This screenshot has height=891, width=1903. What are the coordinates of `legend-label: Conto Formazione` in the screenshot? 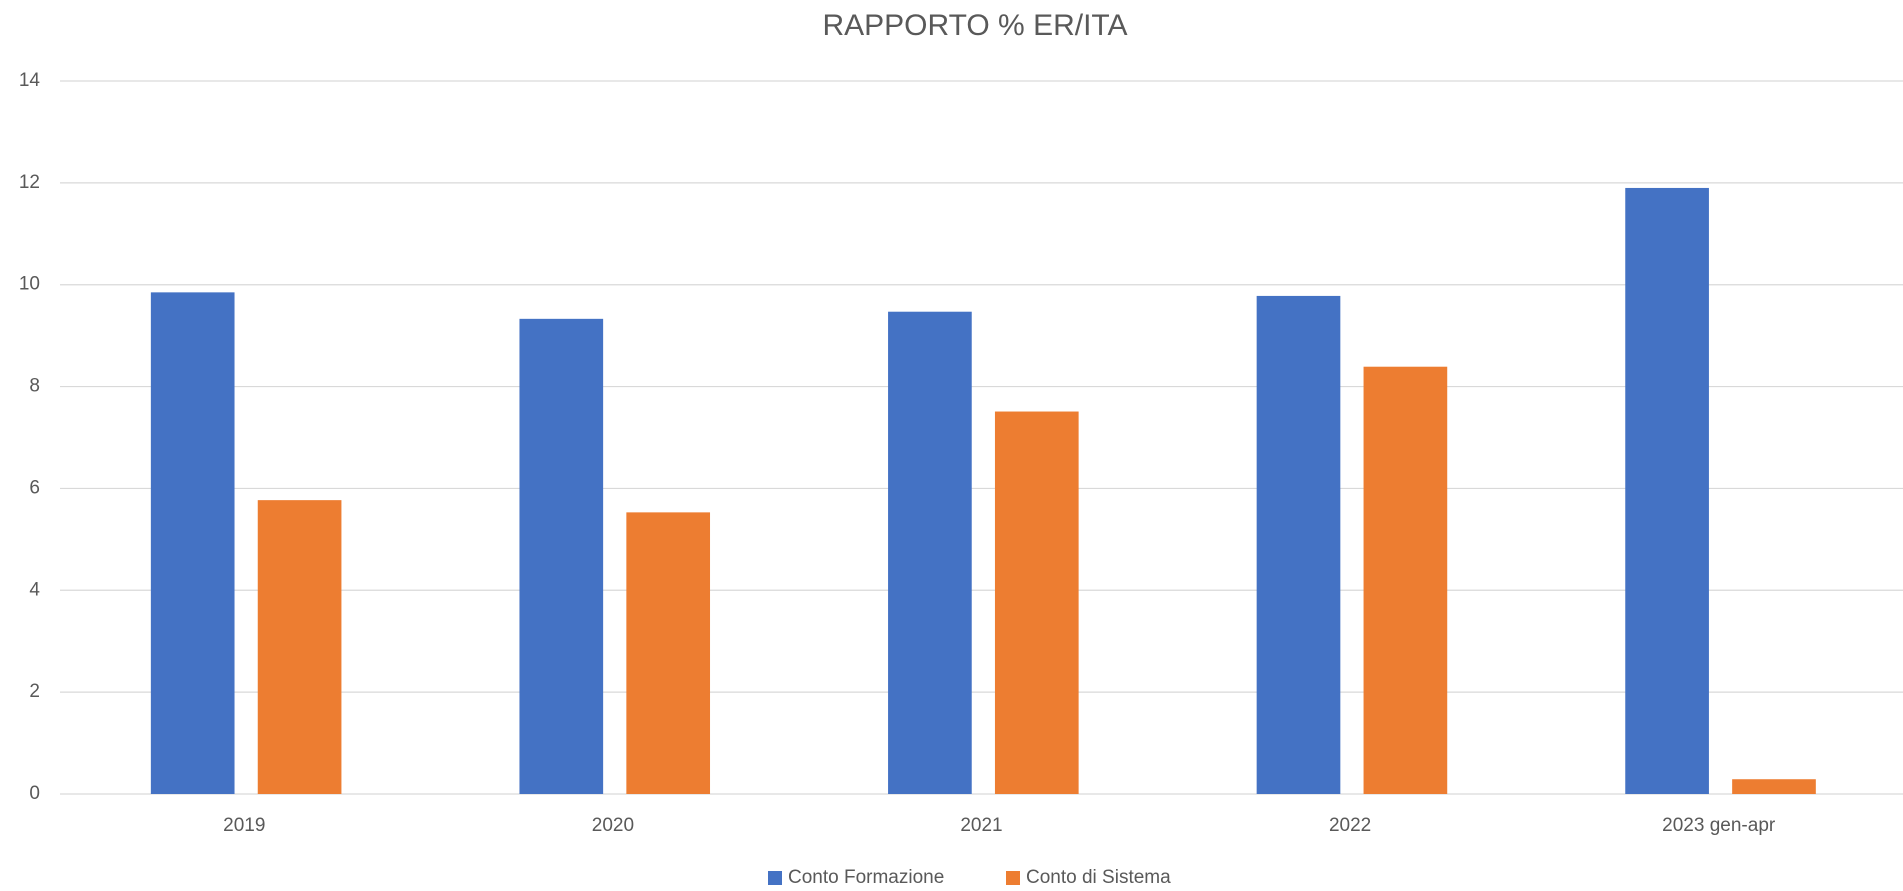 It's located at (866, 877).